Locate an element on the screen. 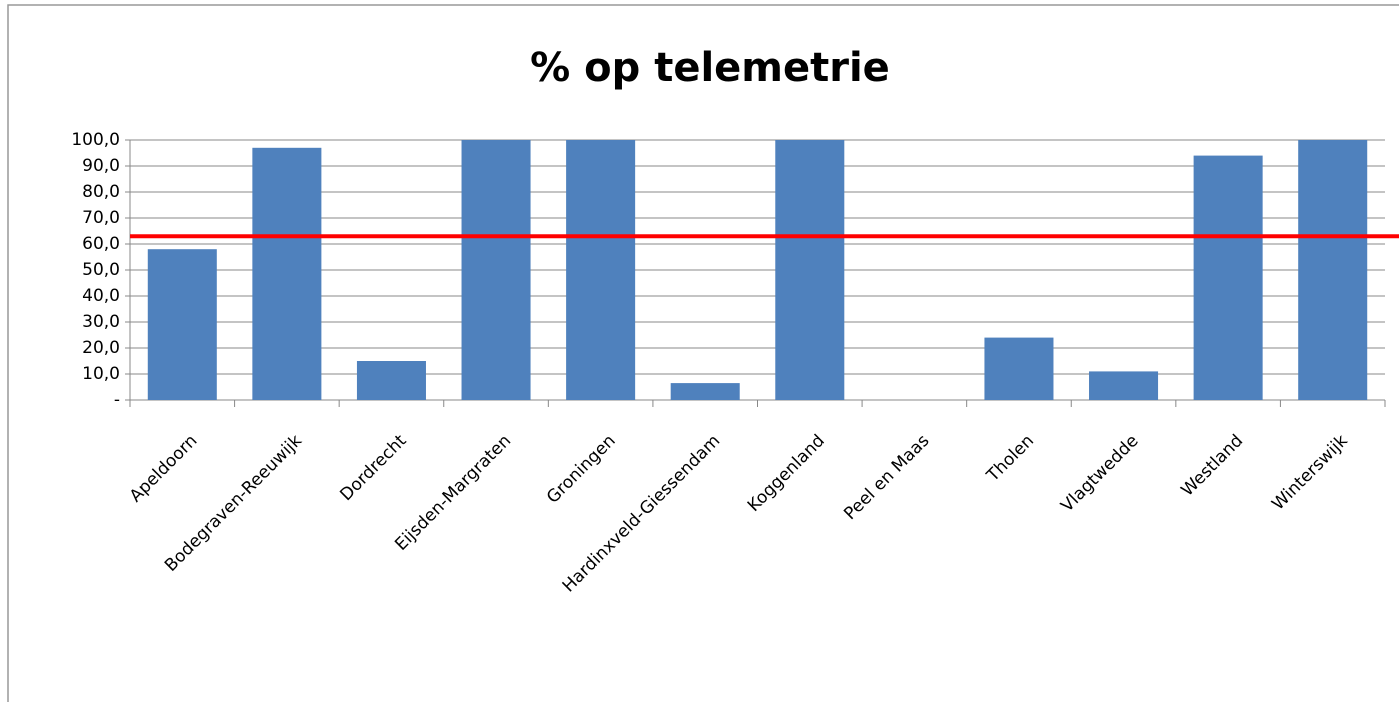 The image size is (1399, 706). y-tick-label: 70,0 is located at coordinates (101, 218).